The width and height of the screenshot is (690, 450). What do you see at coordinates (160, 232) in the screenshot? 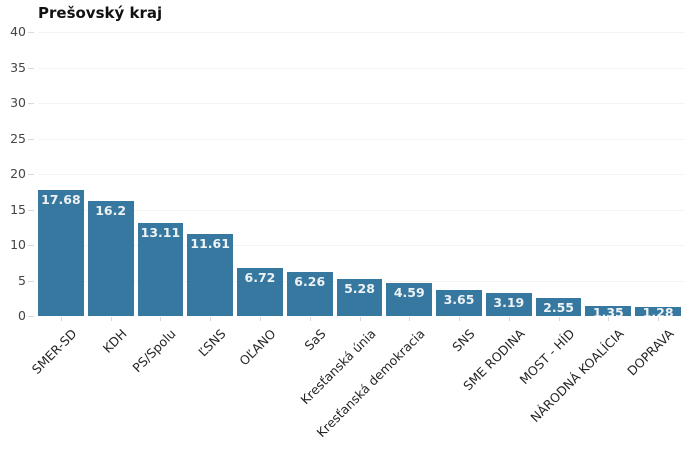
I see `bar-value-label: 13.11` at bounding box center [160, 232].